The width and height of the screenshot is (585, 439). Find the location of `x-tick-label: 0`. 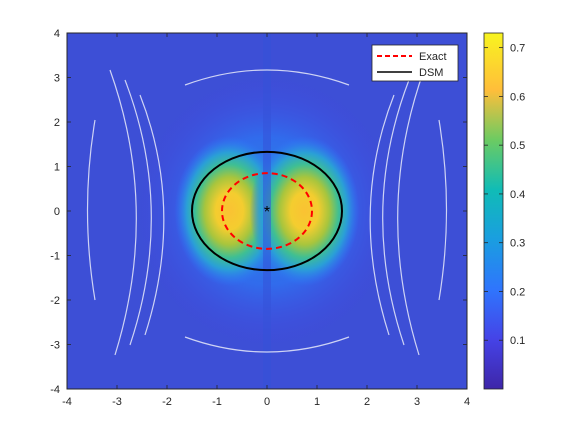

x-tick-label: 0 is located at coordinates (267, 402).